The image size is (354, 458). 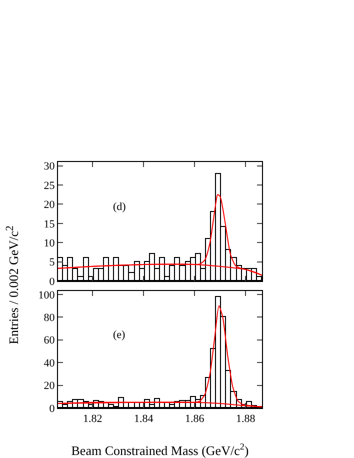 What do you see at coordinates (50, 363) in the screenshot?
I see `y-tick-label: 40` at bounding box center [50, 363].